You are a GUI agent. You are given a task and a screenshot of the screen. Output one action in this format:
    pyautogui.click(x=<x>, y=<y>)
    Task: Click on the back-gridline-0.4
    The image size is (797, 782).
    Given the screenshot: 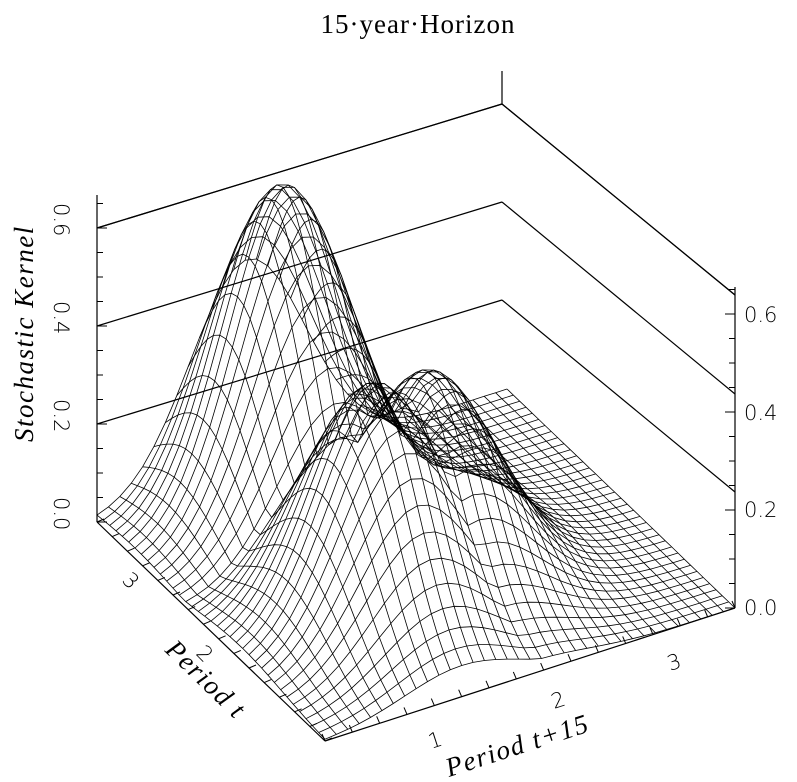 What is the action you would take?
    pyautogui.click(x=299, y=264)
    